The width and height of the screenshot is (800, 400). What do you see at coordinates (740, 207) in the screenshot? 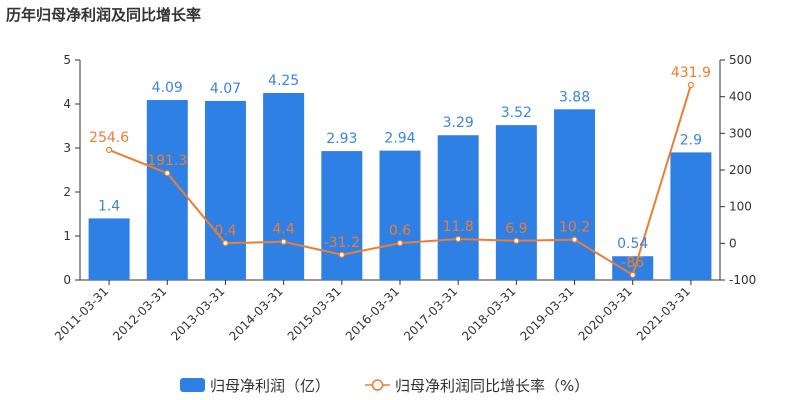
I see `y-right-tick-label: 100` at bounding box center [740, 207].